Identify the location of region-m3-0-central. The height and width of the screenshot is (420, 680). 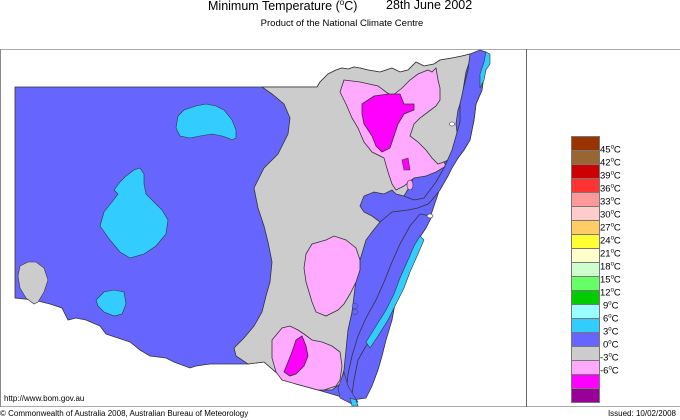
(332, 276).